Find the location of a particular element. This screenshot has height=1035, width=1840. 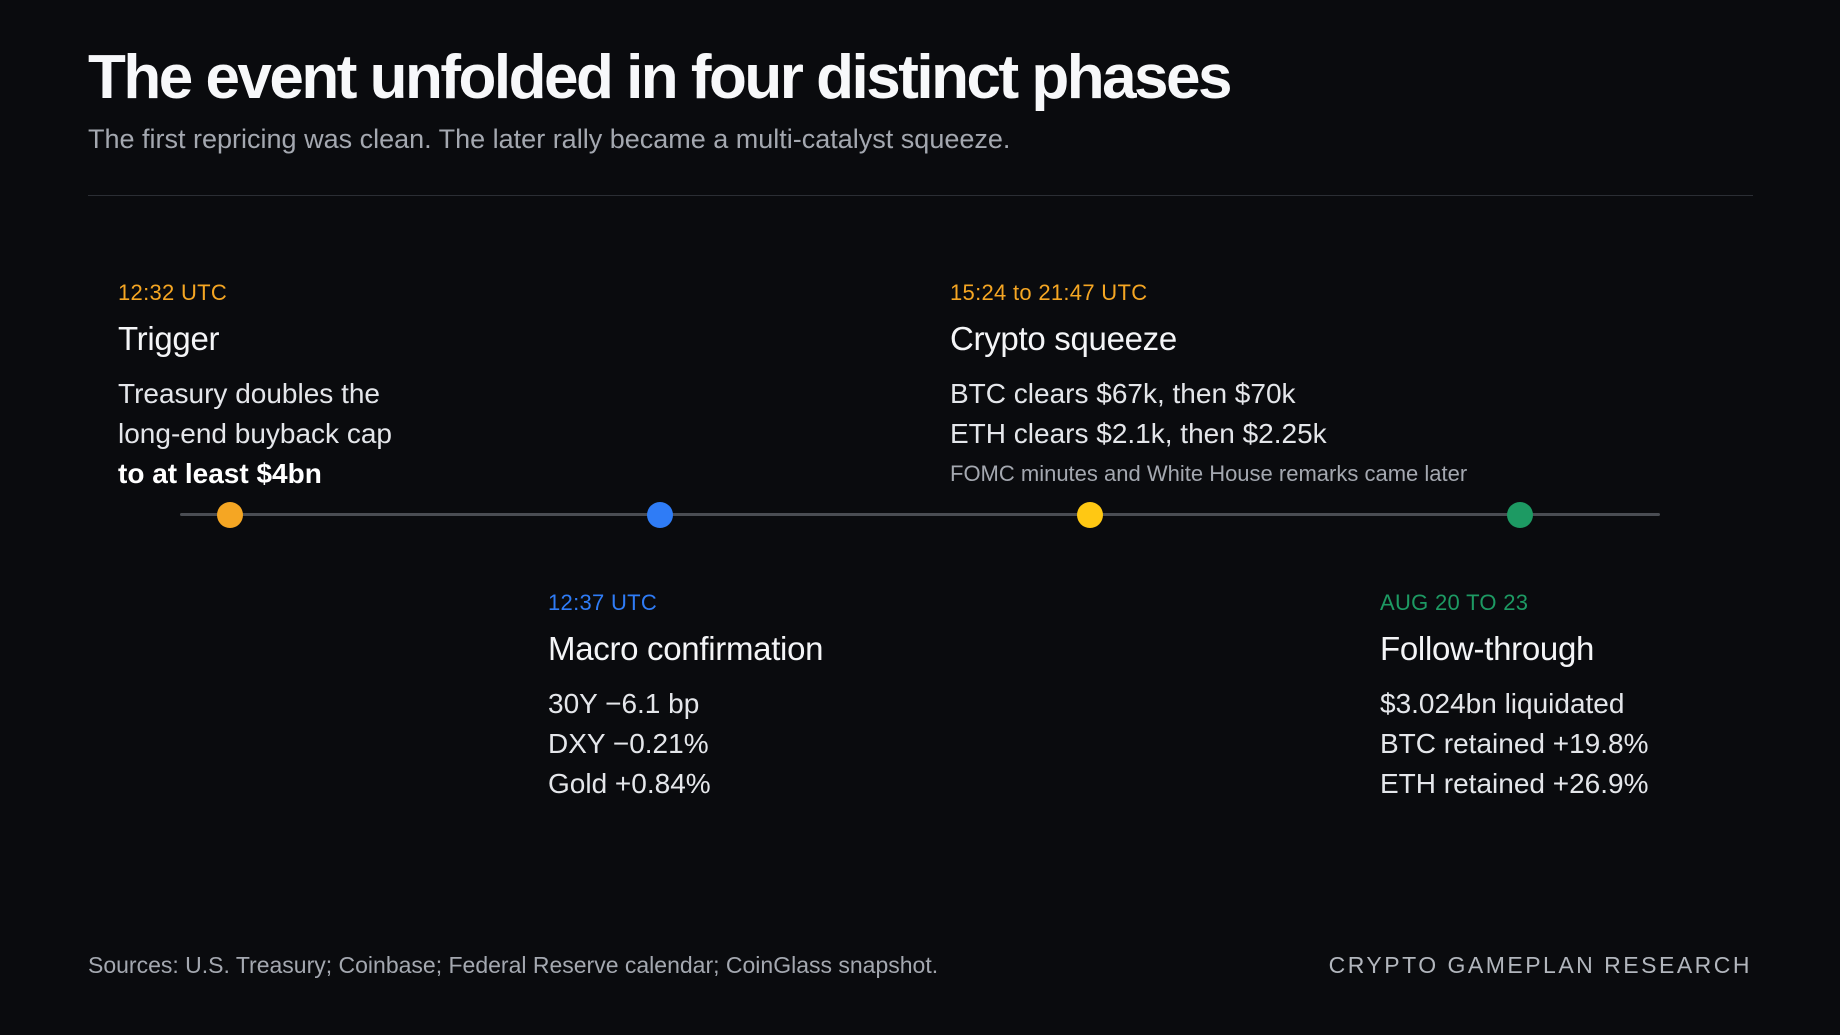

timeline-dot-trigger is located at coordinates (230, 515).